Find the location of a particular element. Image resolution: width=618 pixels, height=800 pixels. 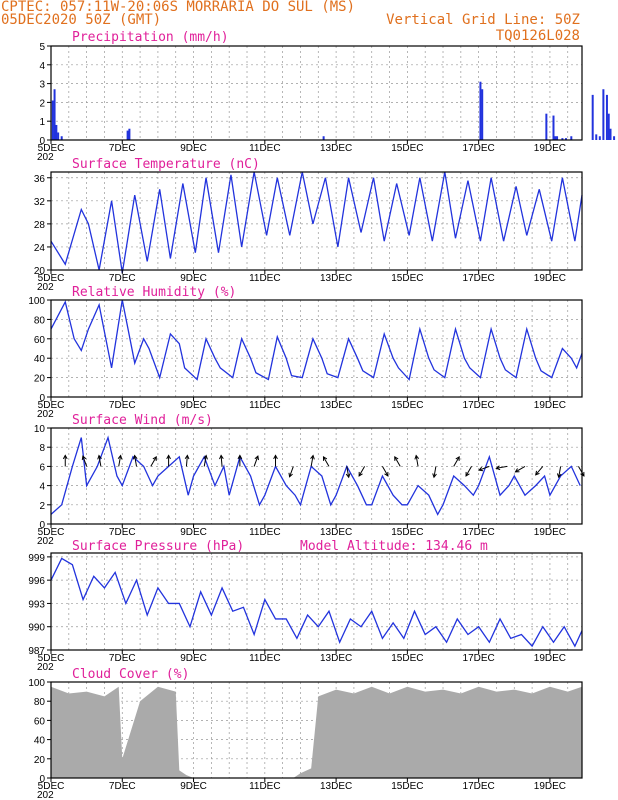

y-tick-label: 8 is located at coordinates (42, 448).